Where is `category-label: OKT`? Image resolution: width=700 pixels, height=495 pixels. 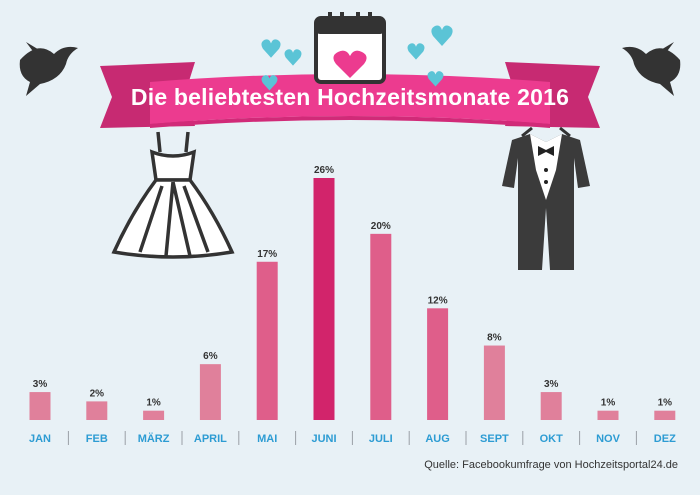
category-label: OKT is located at coordinates (552, 439).